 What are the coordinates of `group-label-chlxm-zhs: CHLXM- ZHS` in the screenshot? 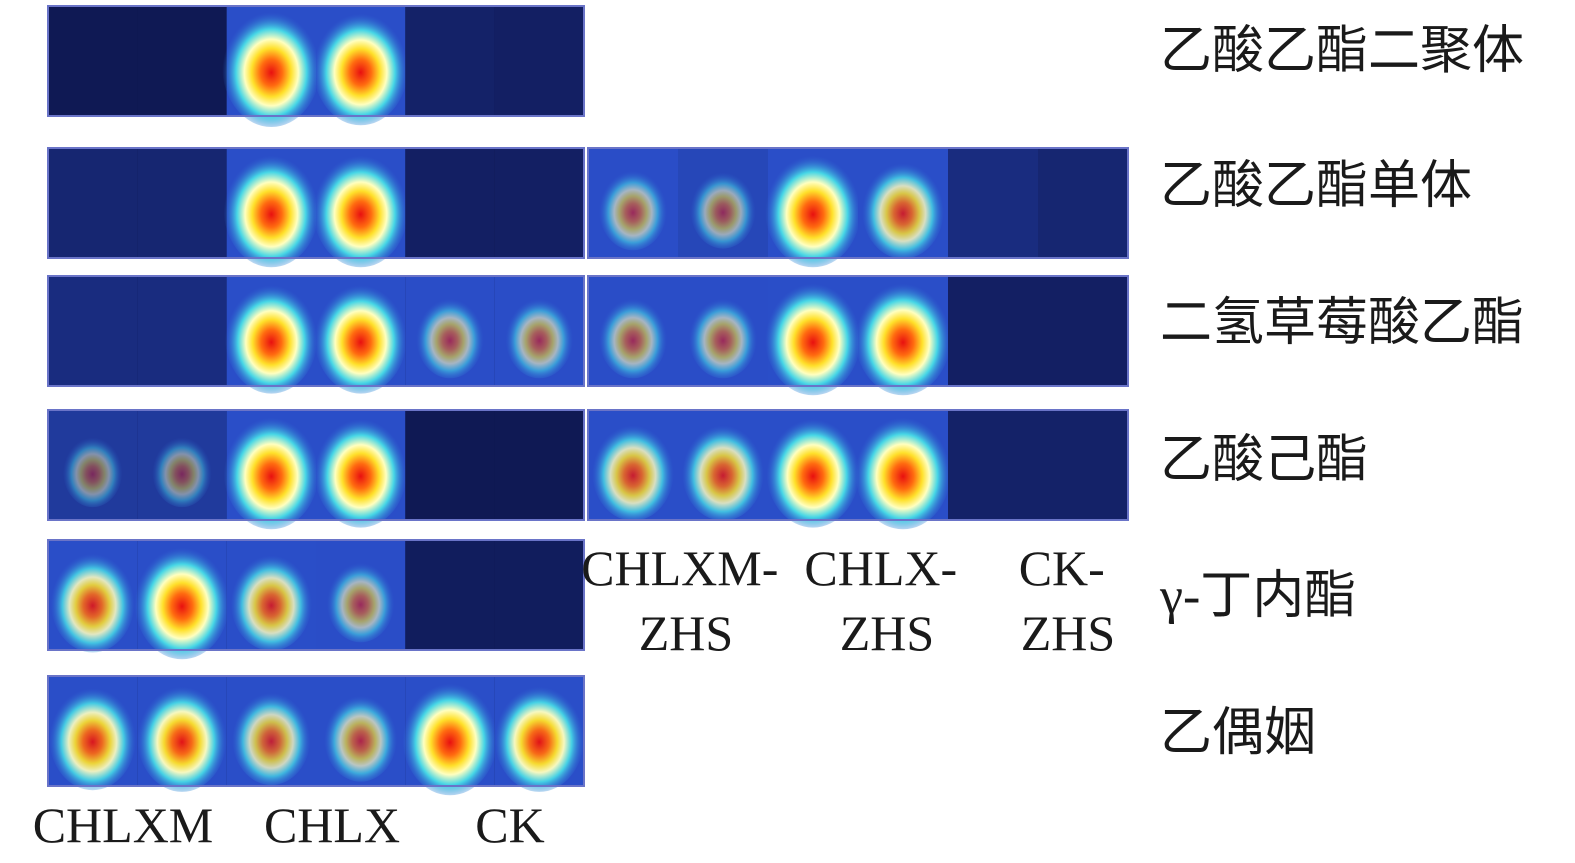 It's located at (686, 600).